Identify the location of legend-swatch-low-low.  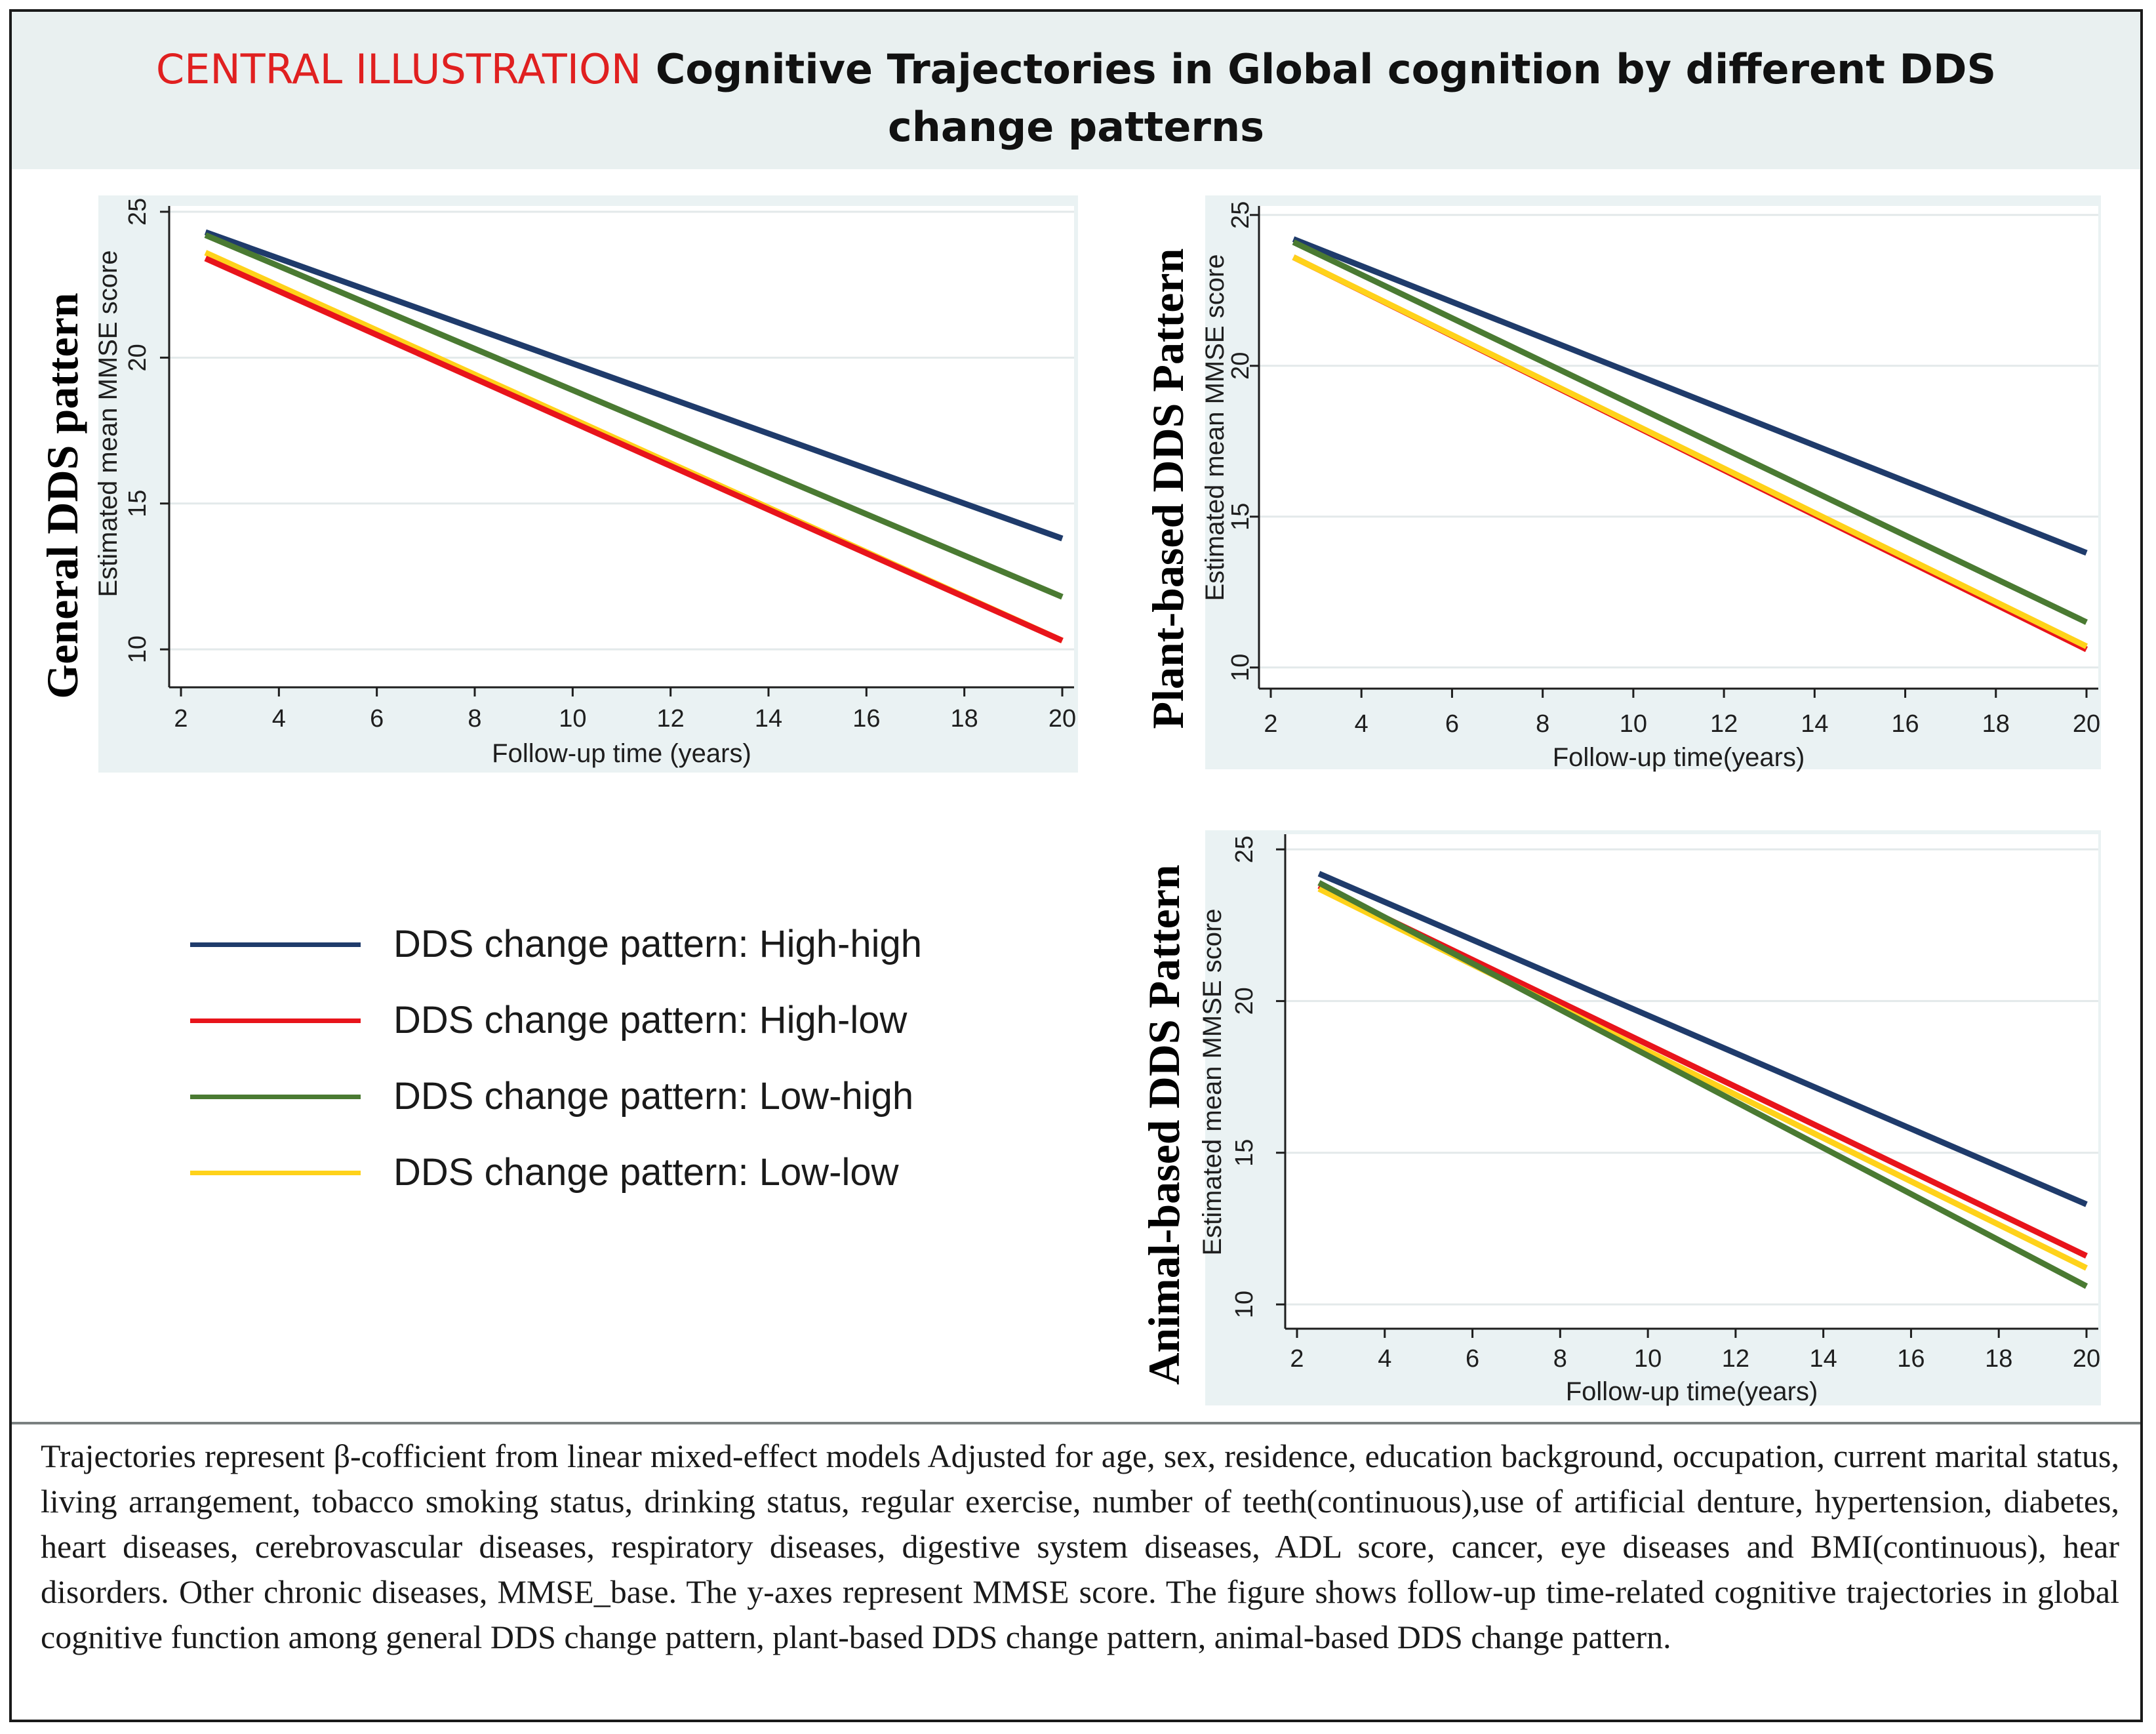
(275, 1173).